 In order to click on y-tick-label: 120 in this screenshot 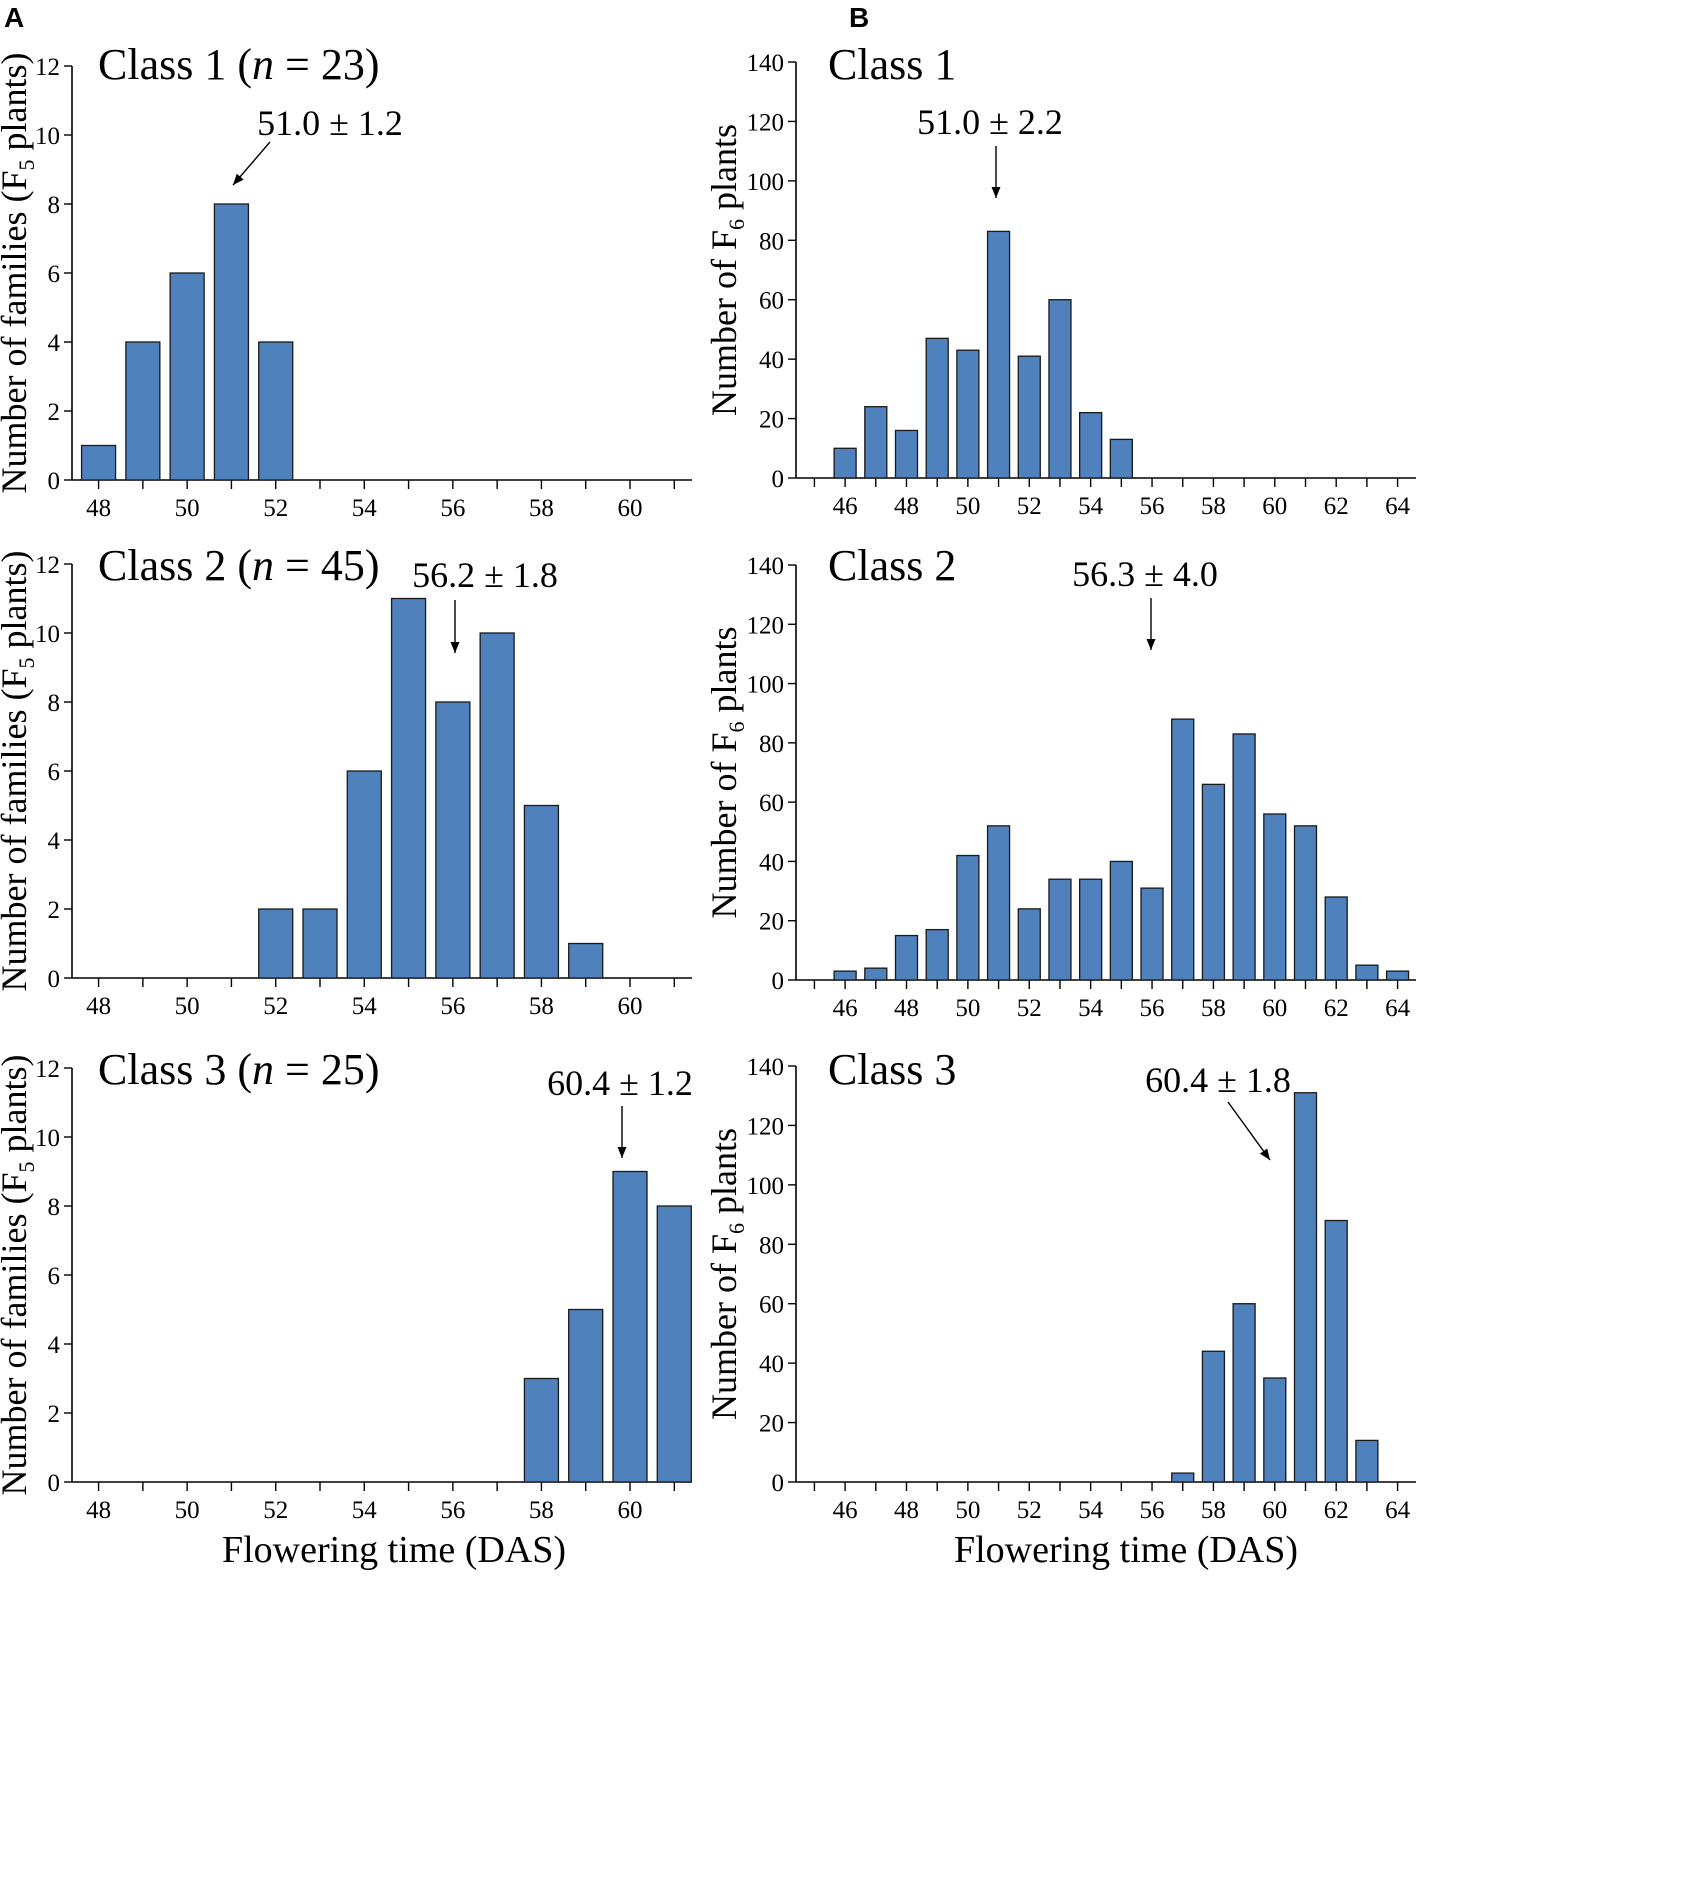, I will do `click(766, 122)`.